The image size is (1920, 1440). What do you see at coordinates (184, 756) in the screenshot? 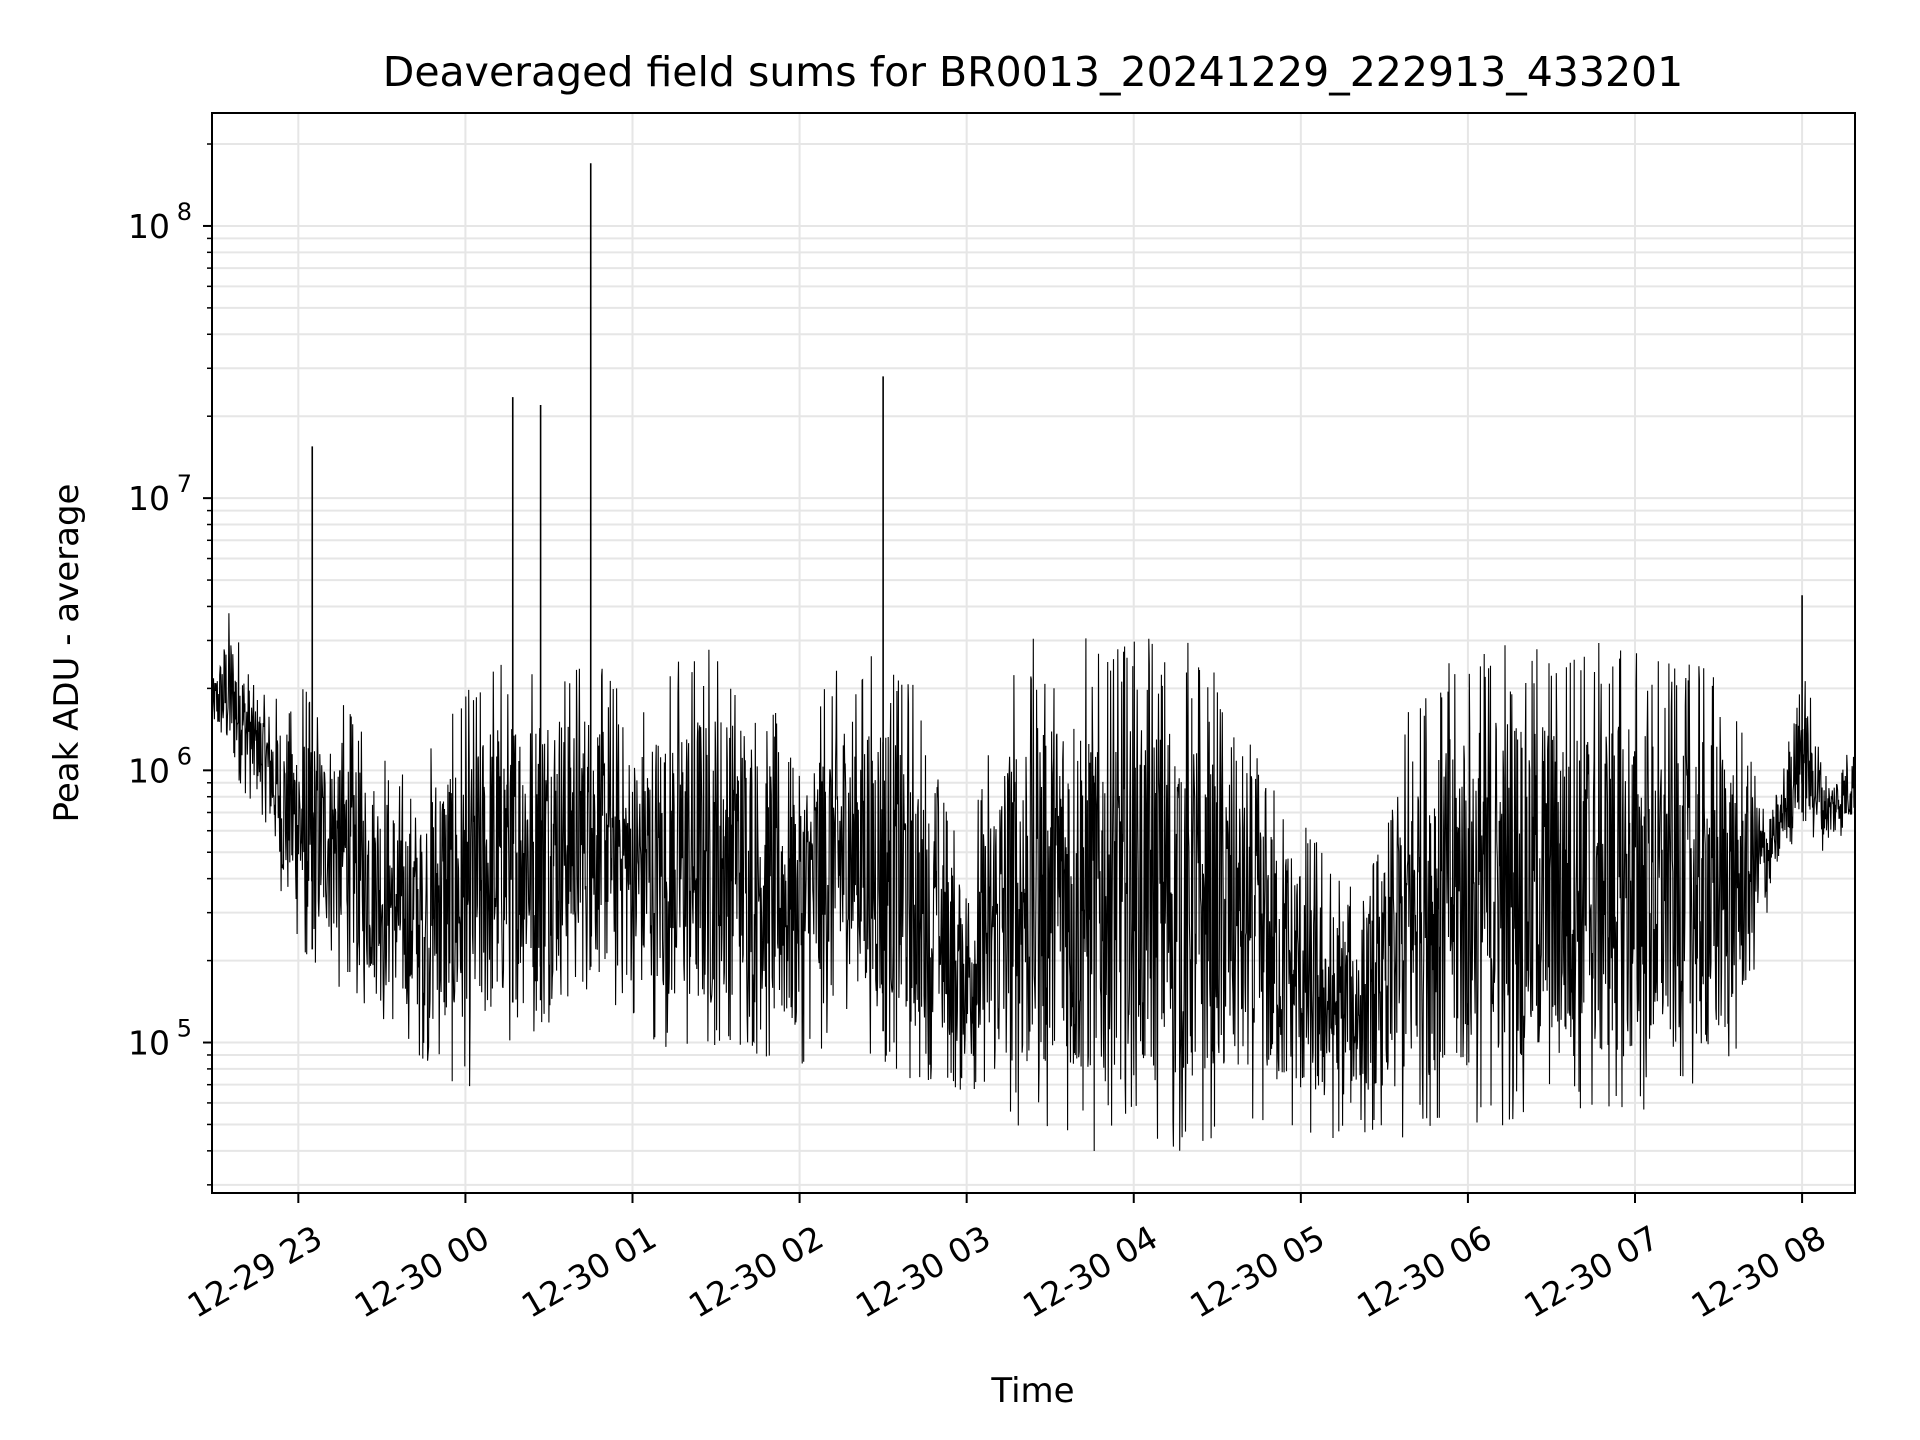
I see `y-tick-exponent: 6` at bounding box center [184, 756].